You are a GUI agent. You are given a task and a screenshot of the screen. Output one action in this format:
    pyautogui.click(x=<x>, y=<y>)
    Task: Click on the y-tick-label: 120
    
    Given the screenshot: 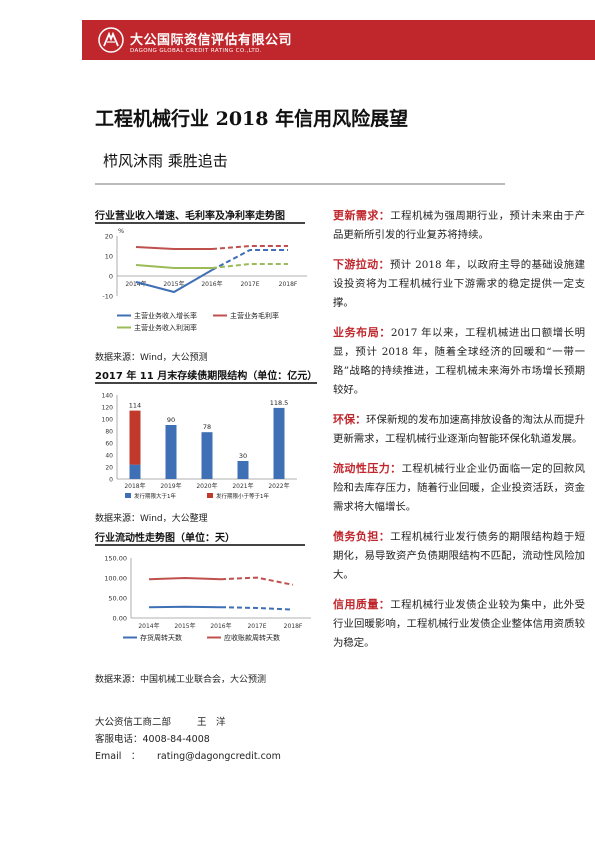 What is the action you would take?
    pyautogui.click(x=108, y=408)
    